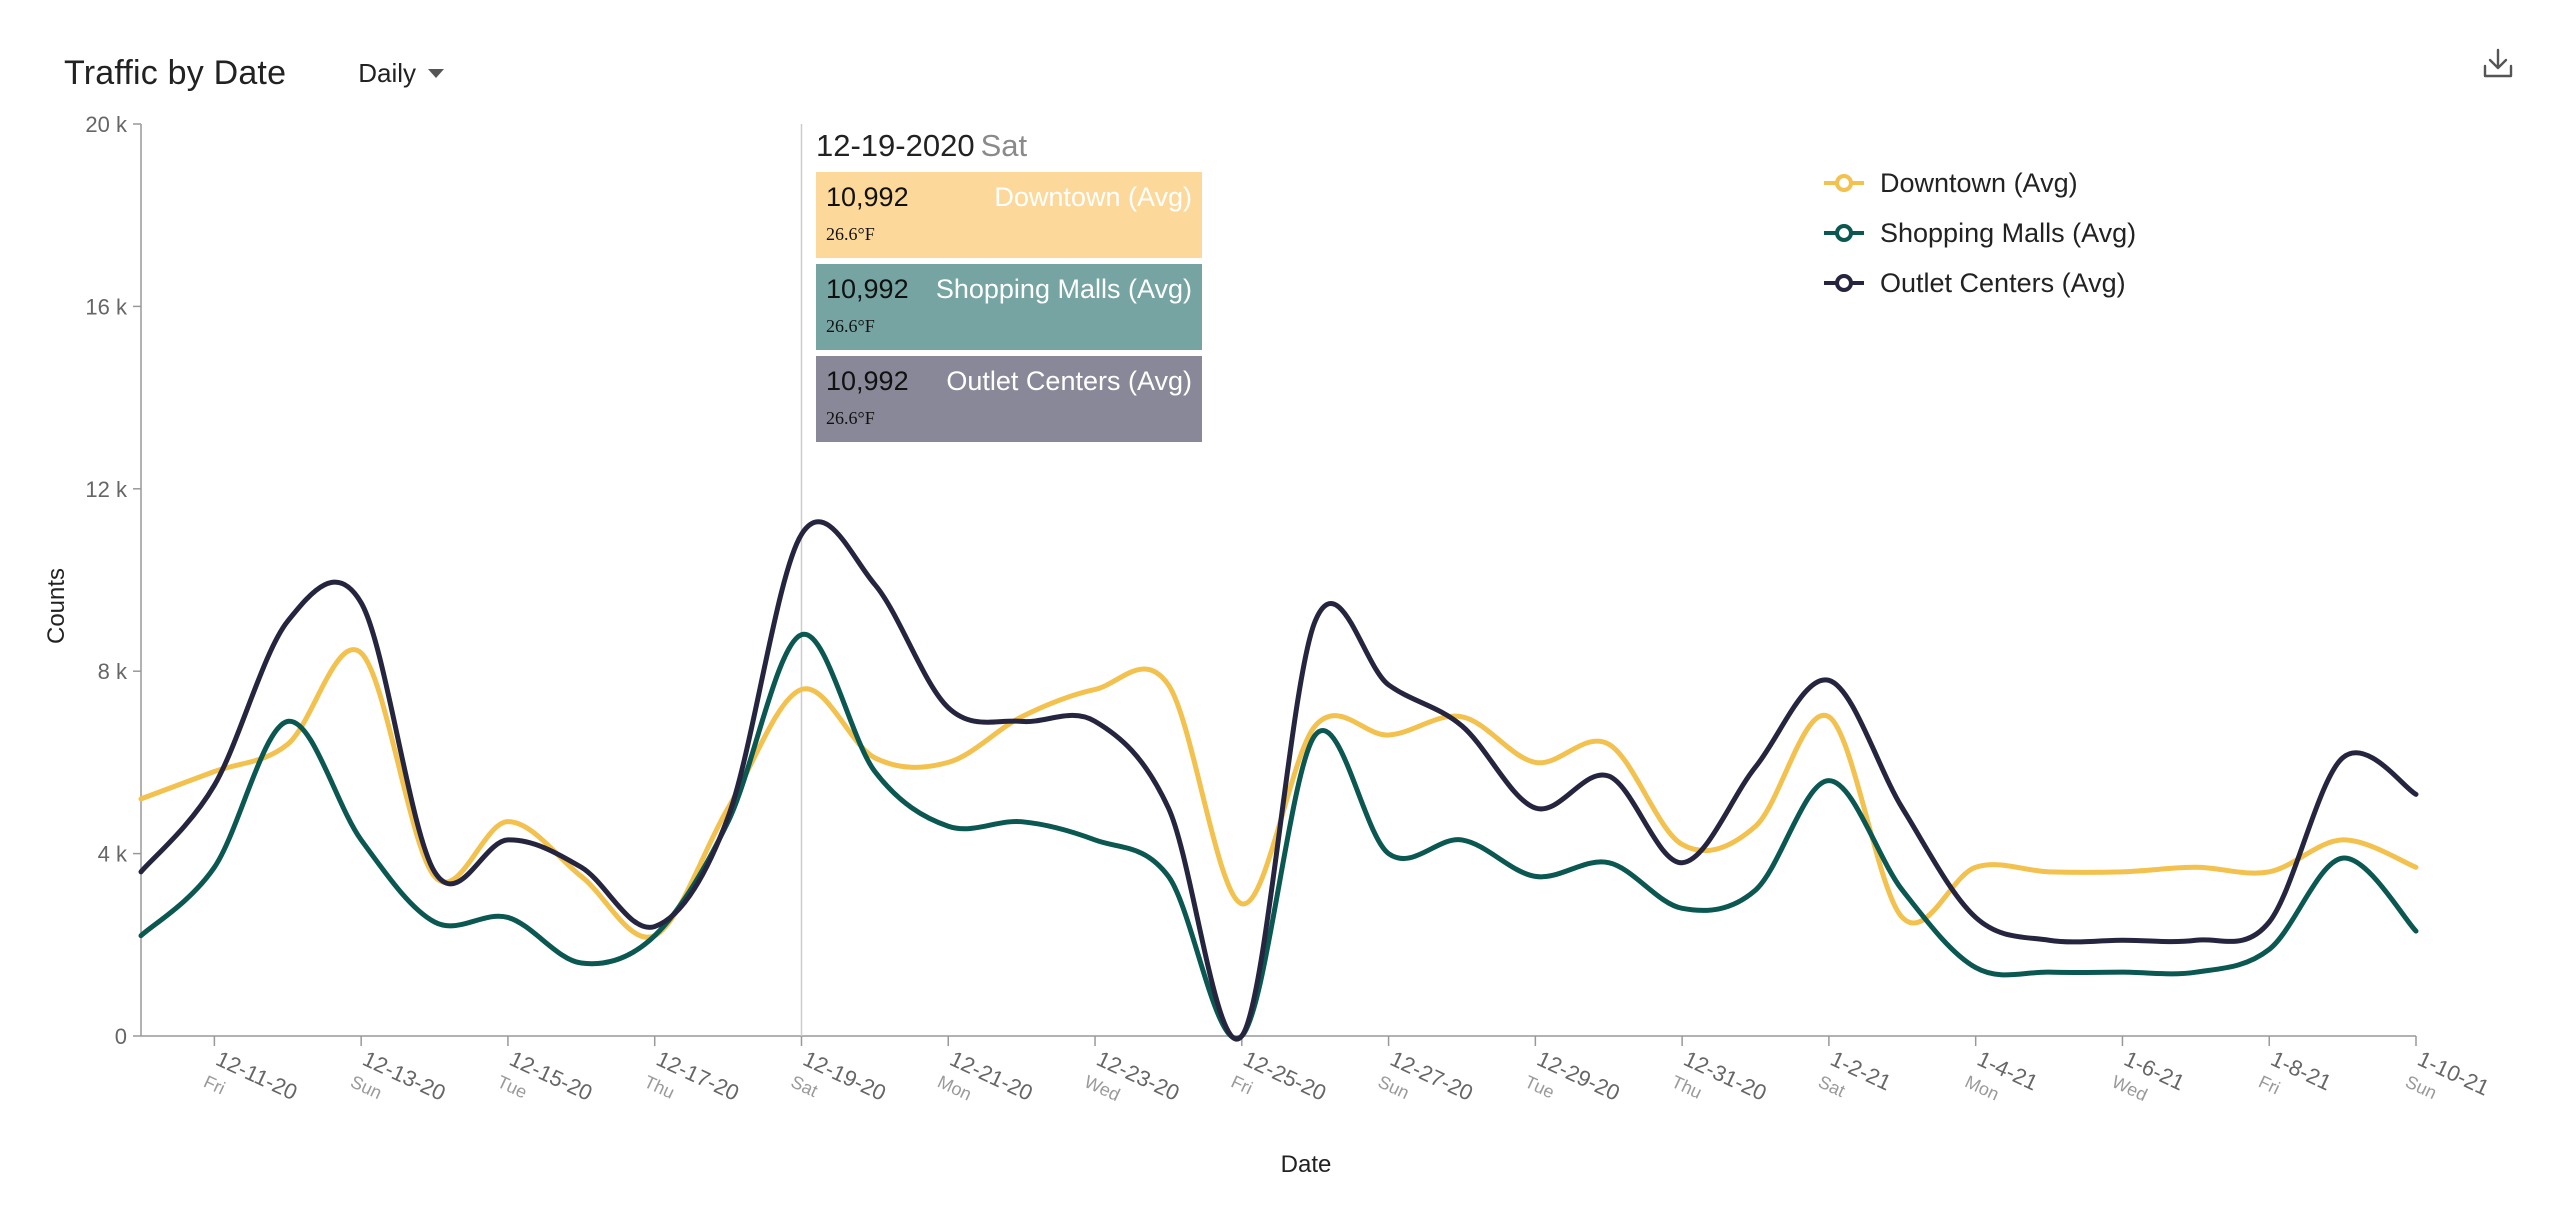 The height and width of the screenshot is (1208, 2560). I want to click on tooltip-card-downtown: 10,992 Downtown (Avg) 26.6°F, so click(1009, 215).